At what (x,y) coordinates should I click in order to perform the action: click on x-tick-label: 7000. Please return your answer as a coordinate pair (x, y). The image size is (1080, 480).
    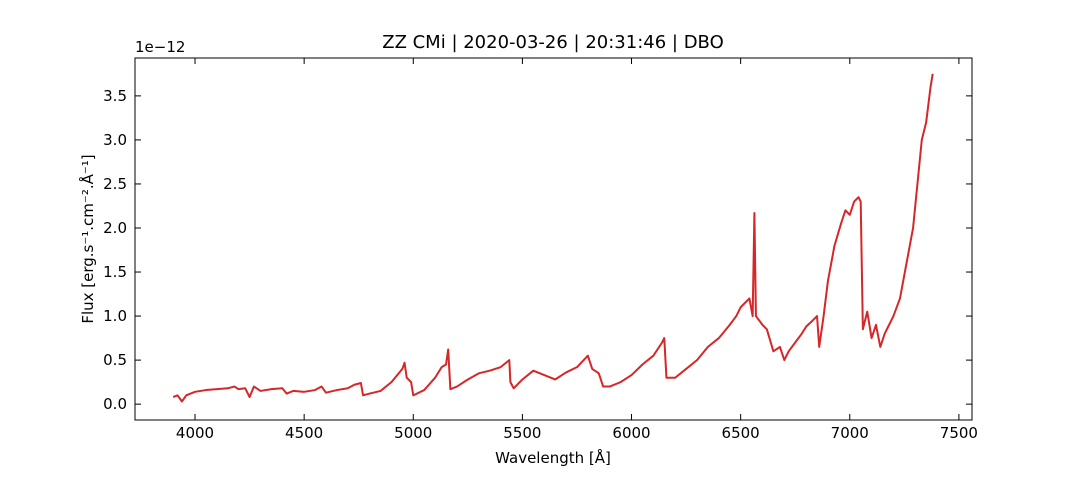
    Looking at the image, I should click on (850, 433).